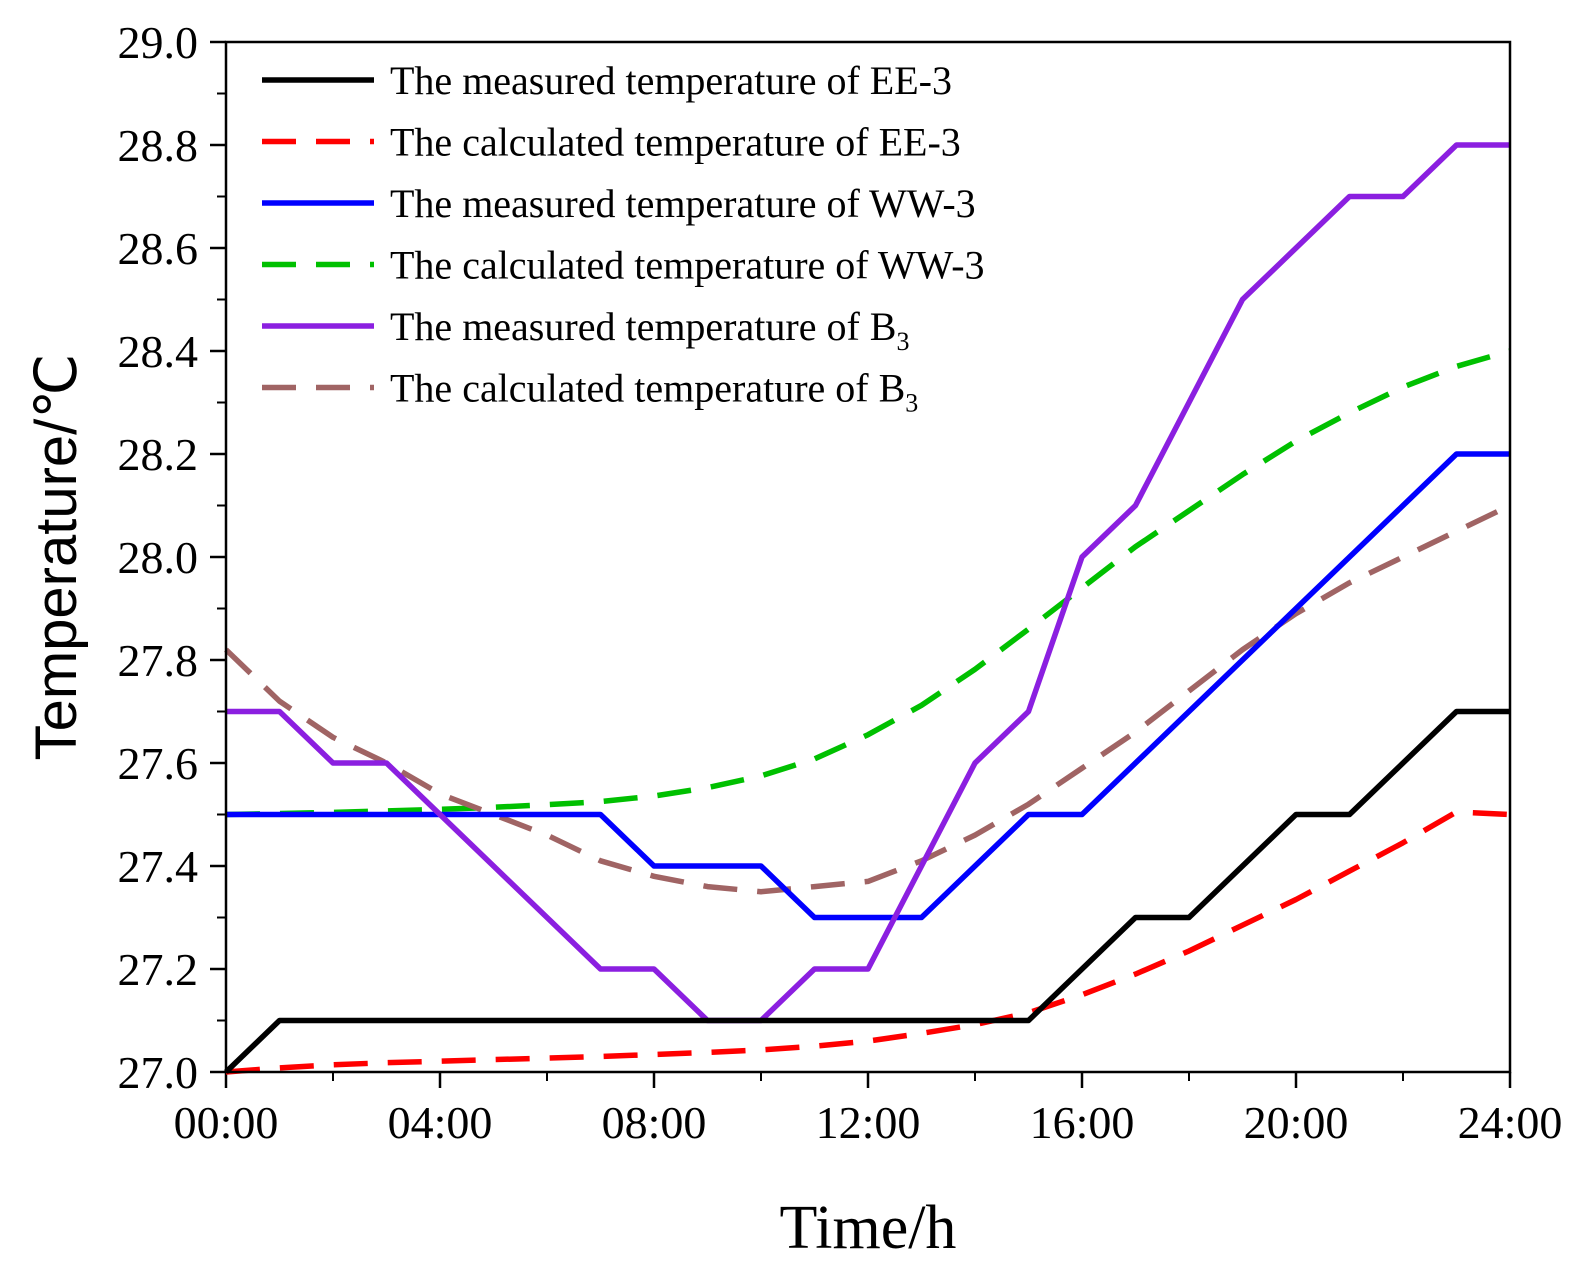 This screenshot has height=1276, width=1592. I want to click on y-axis-title: Temperature/℃, so click(56, 557).